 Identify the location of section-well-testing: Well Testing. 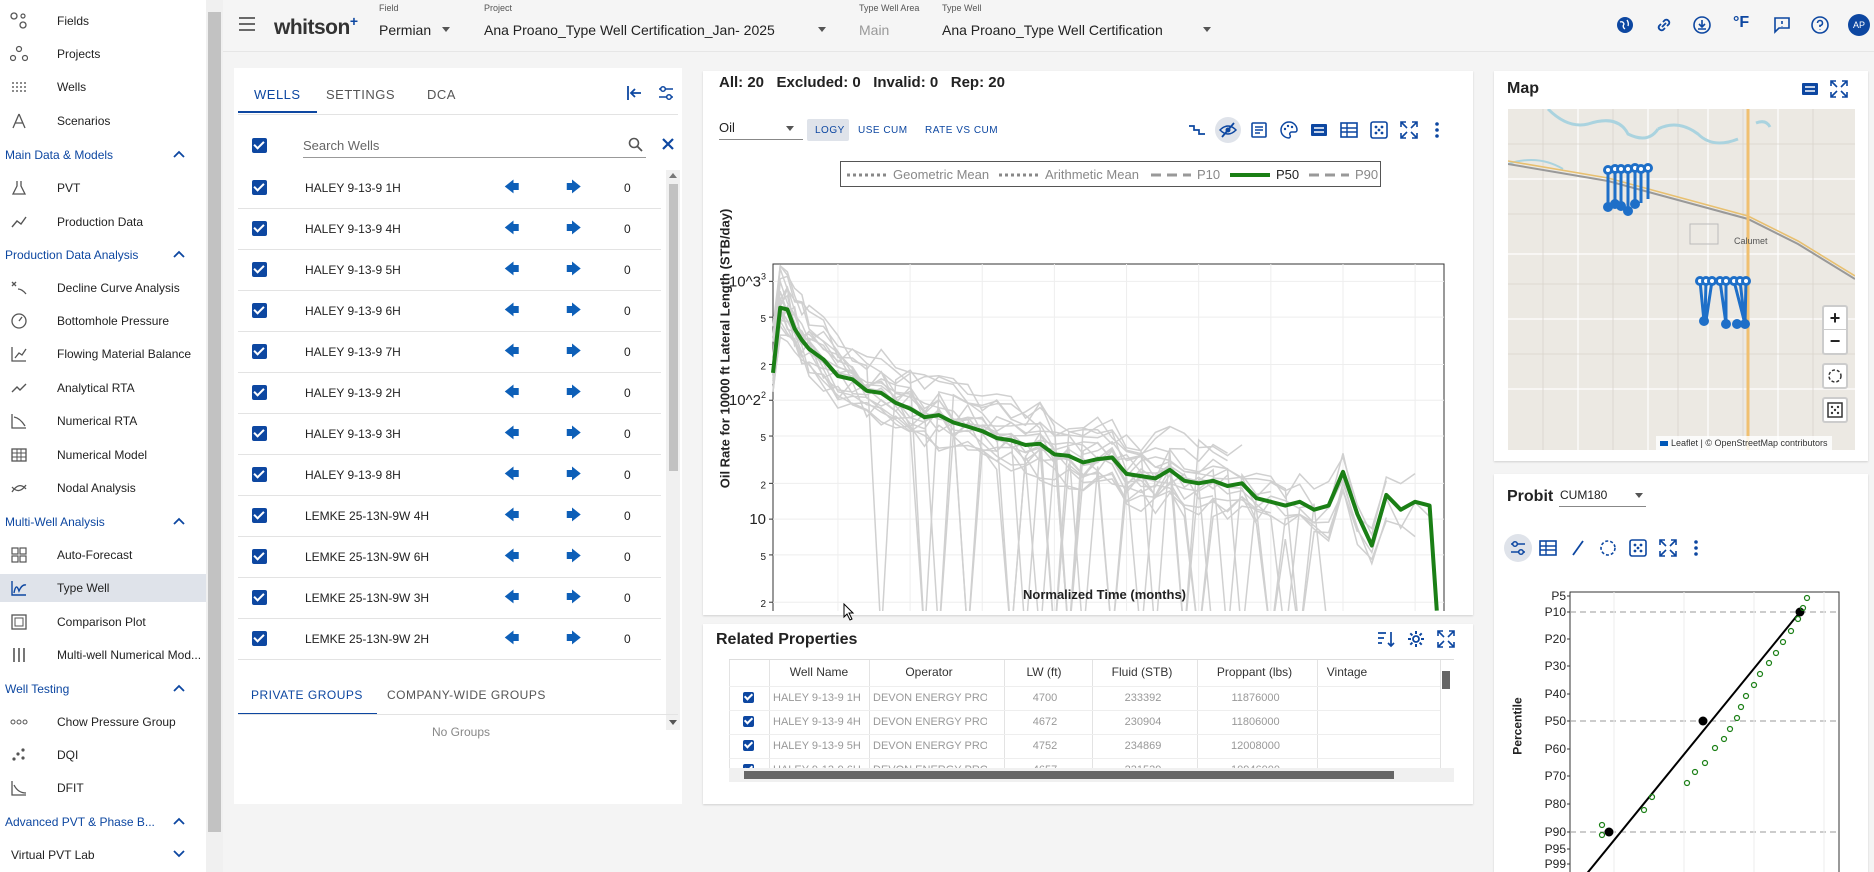
(103, 689).